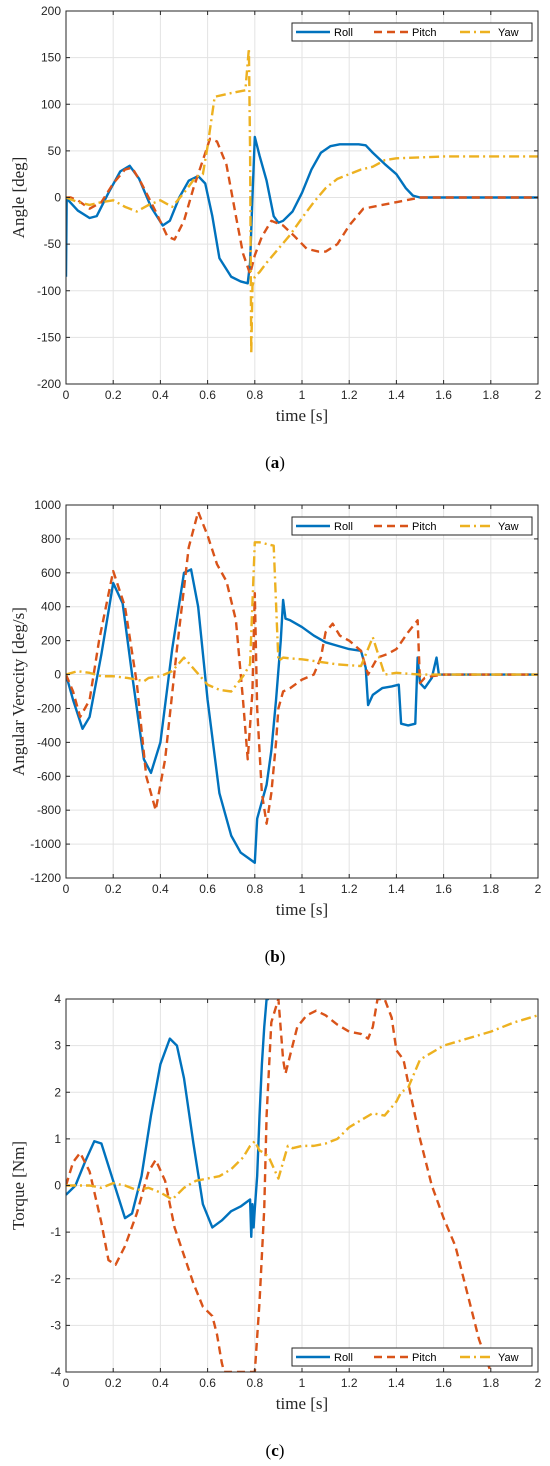  Describe the element at coordinates (45, 878) in the screenshot. I see `y-tick-label: -1200` at that location.